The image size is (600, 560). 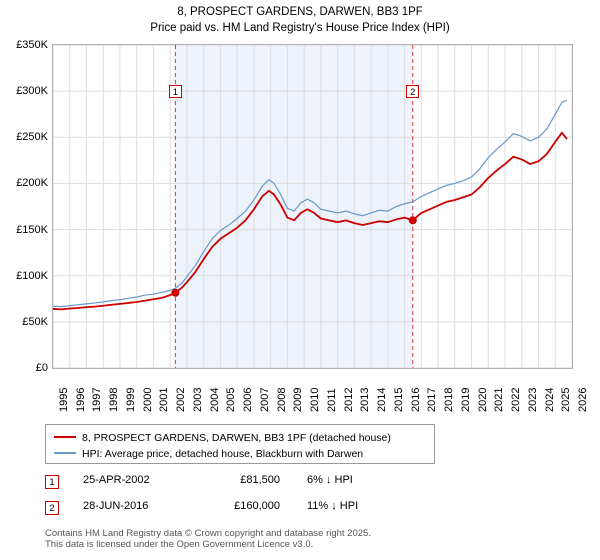 I want to click on annotation-hpi-2: 11% ↓ HPI, so click(x=333, y=506).